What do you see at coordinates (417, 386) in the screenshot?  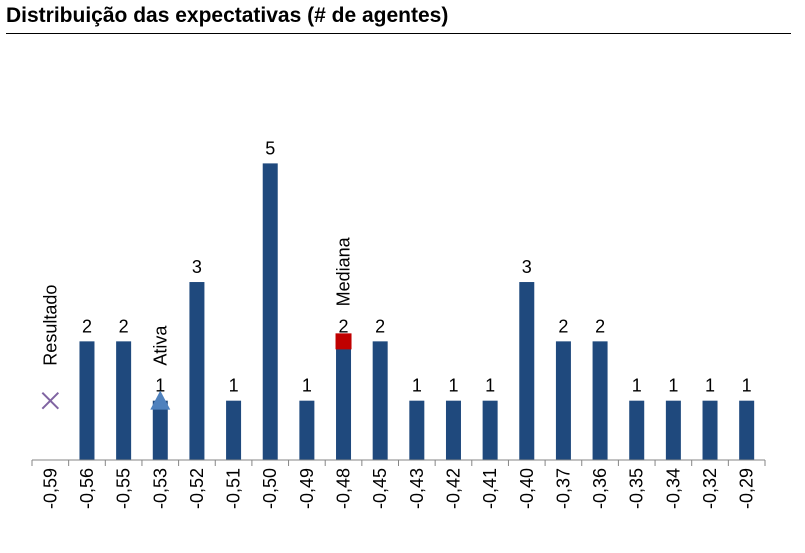 I see `data-label--0,43: 1` at bounding box center [417, 386].